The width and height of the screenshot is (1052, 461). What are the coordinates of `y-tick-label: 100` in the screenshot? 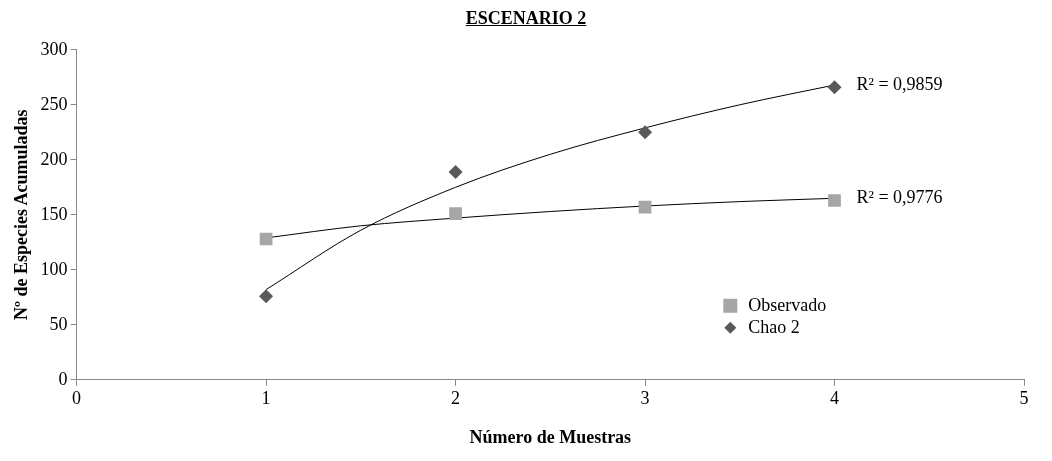 It's located at (54, 268).